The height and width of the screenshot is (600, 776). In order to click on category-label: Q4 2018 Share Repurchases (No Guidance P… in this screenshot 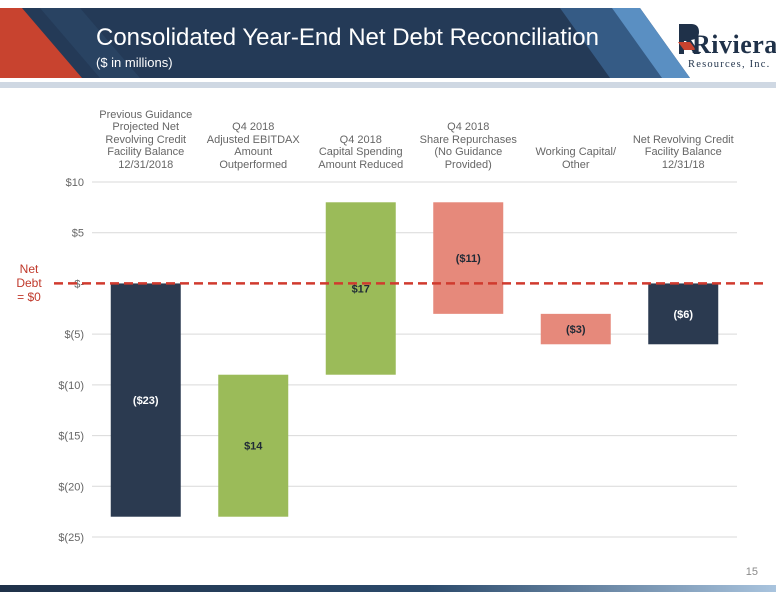, I will do `click(468, 146)`.